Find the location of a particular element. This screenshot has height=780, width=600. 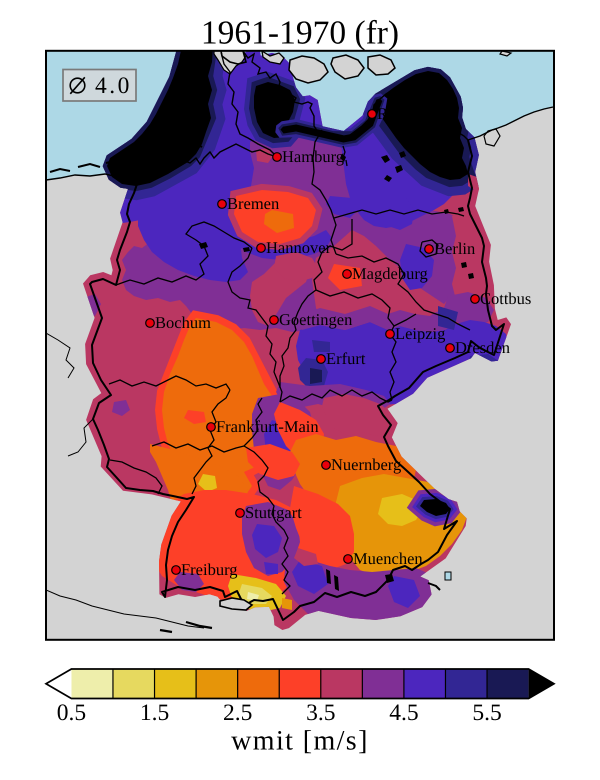

svg-text: 4.5 is located at coordinates (403, 713).